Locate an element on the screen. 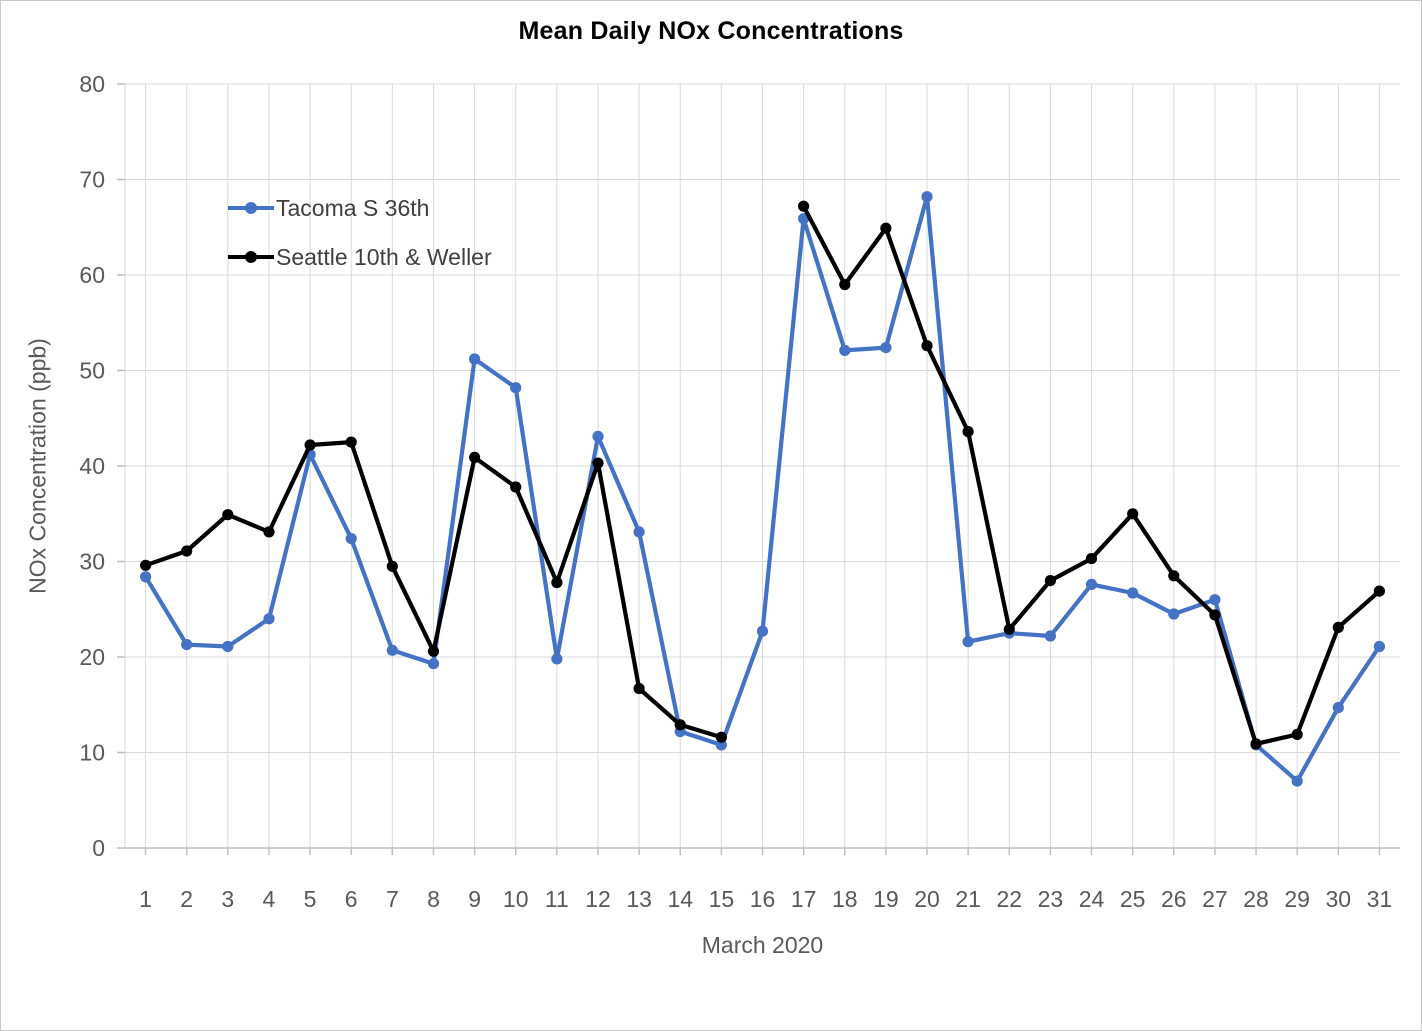 This screenshot has height=1031, width=1422. svg-text: 60 is located at coordinates (92, 275).